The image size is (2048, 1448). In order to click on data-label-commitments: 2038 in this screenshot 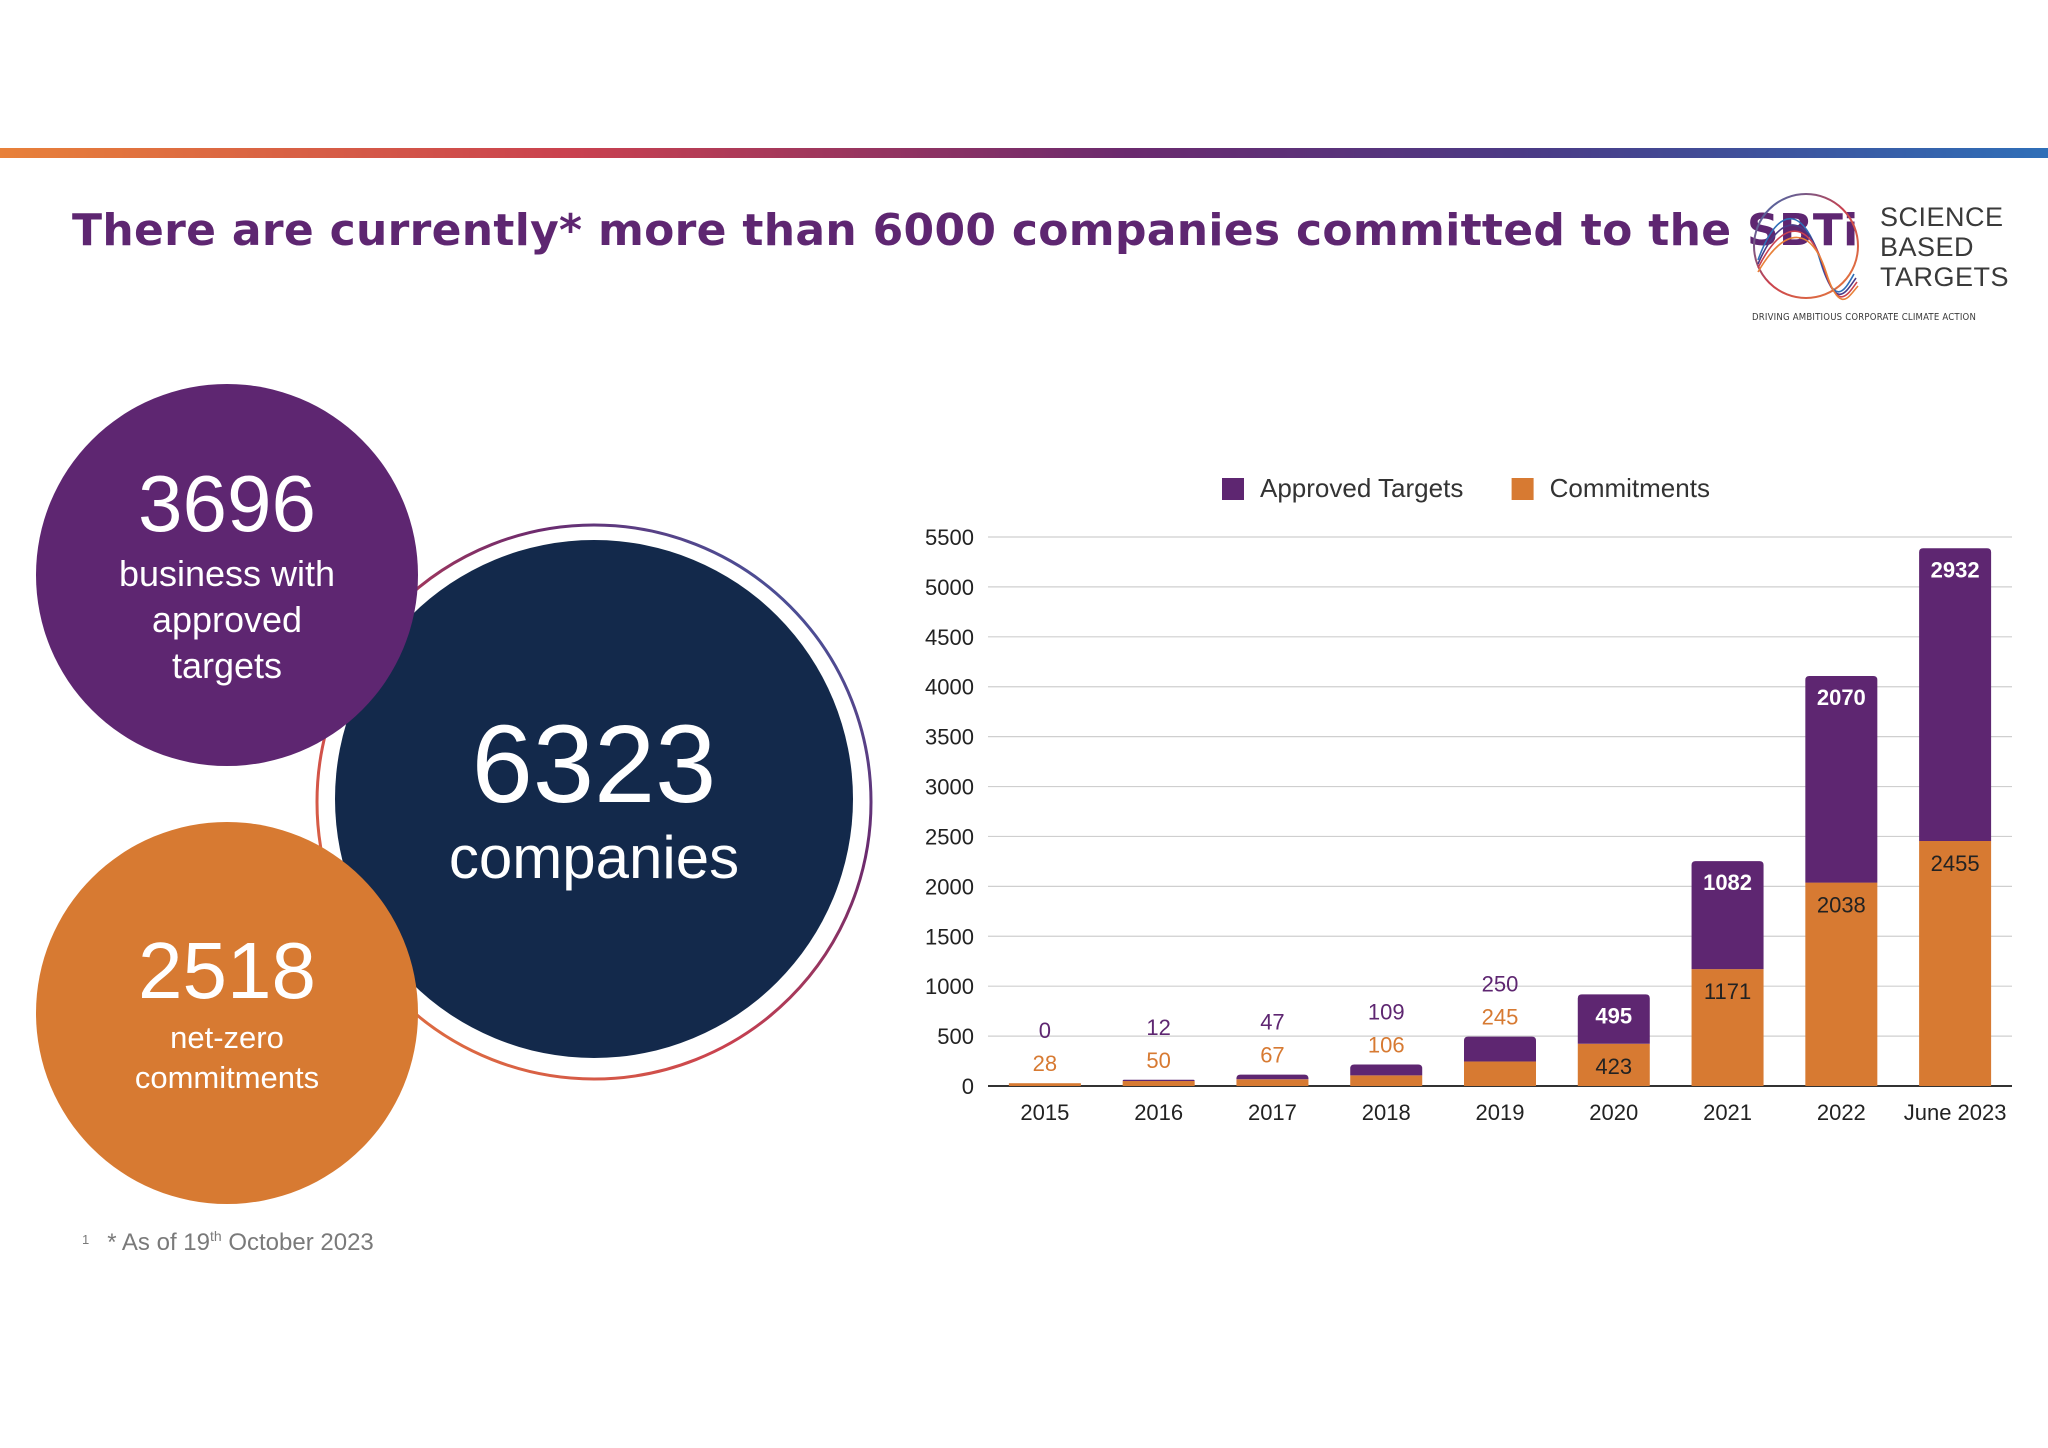, I will do `click(1841, 905)`.